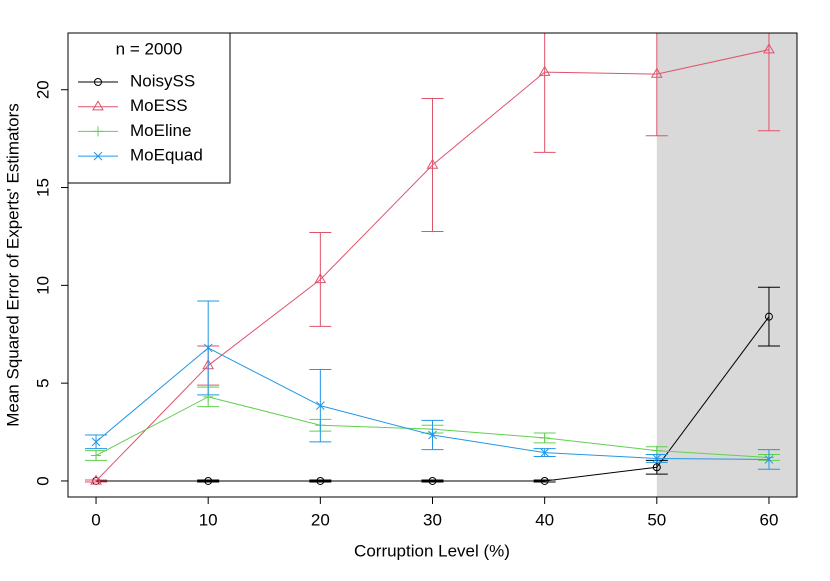 Image resolution: width=830 pixels, height=581 pixels. I want to click on x-tick-label: 60, so click(769, 519).